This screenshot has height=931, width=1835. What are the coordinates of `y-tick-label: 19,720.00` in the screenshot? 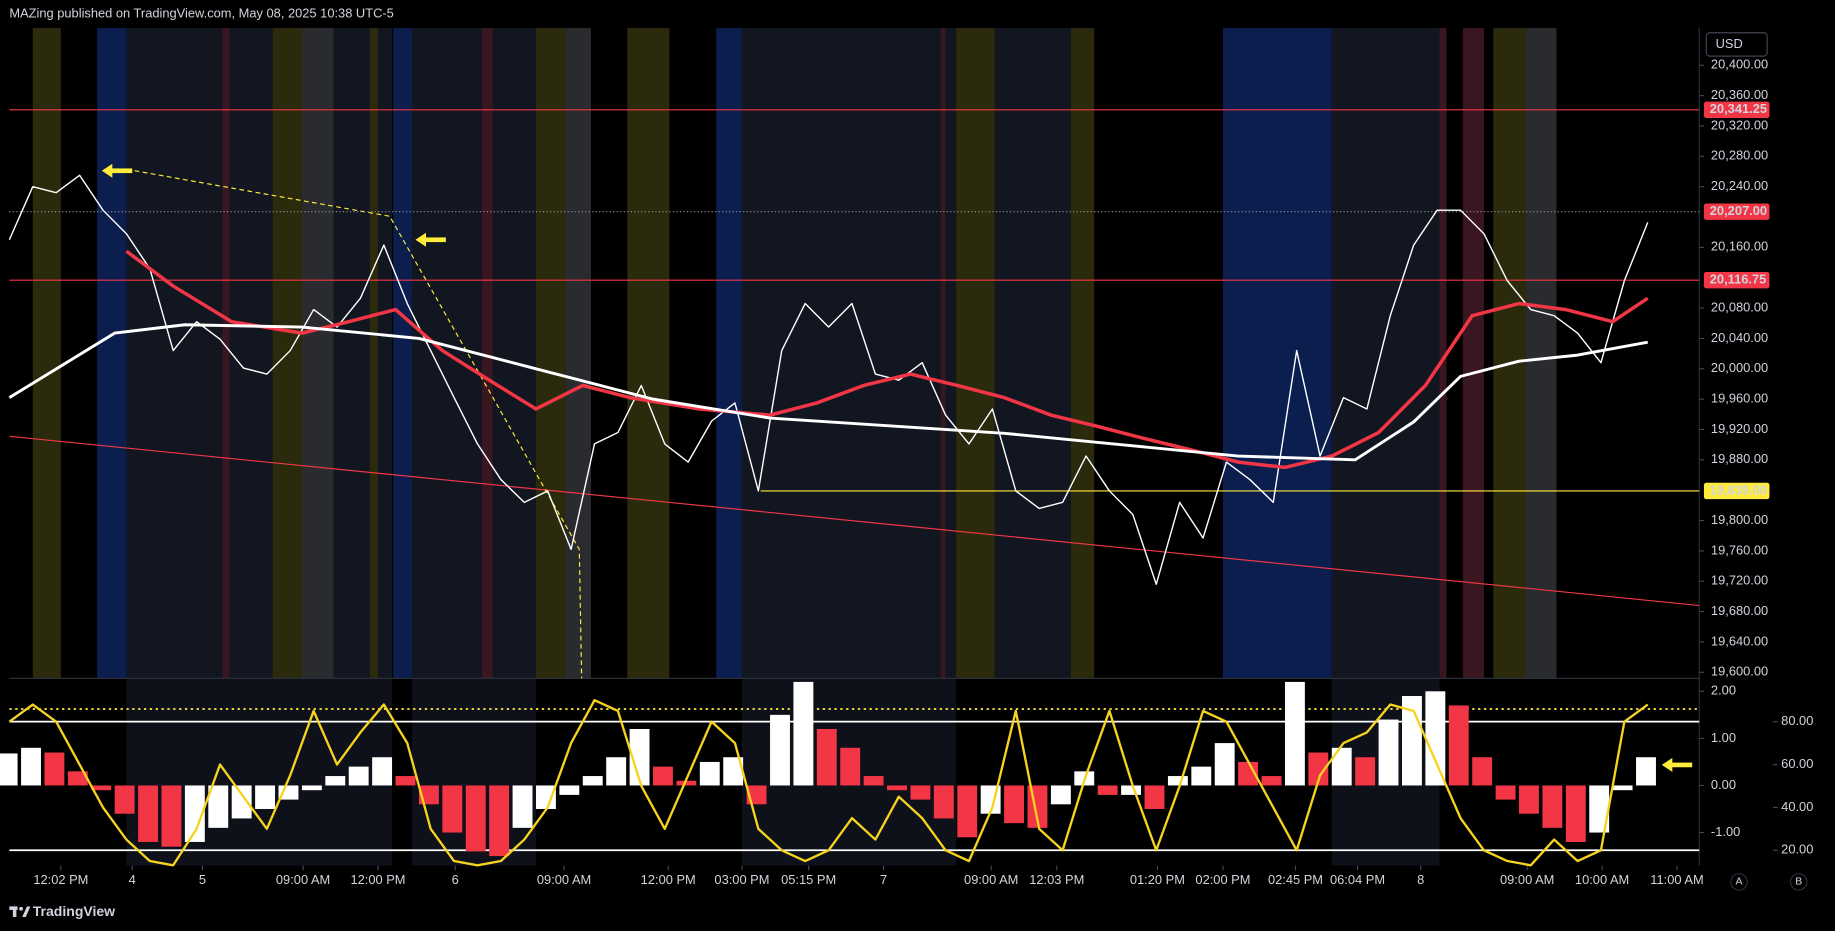 It's located at (1739, 580).